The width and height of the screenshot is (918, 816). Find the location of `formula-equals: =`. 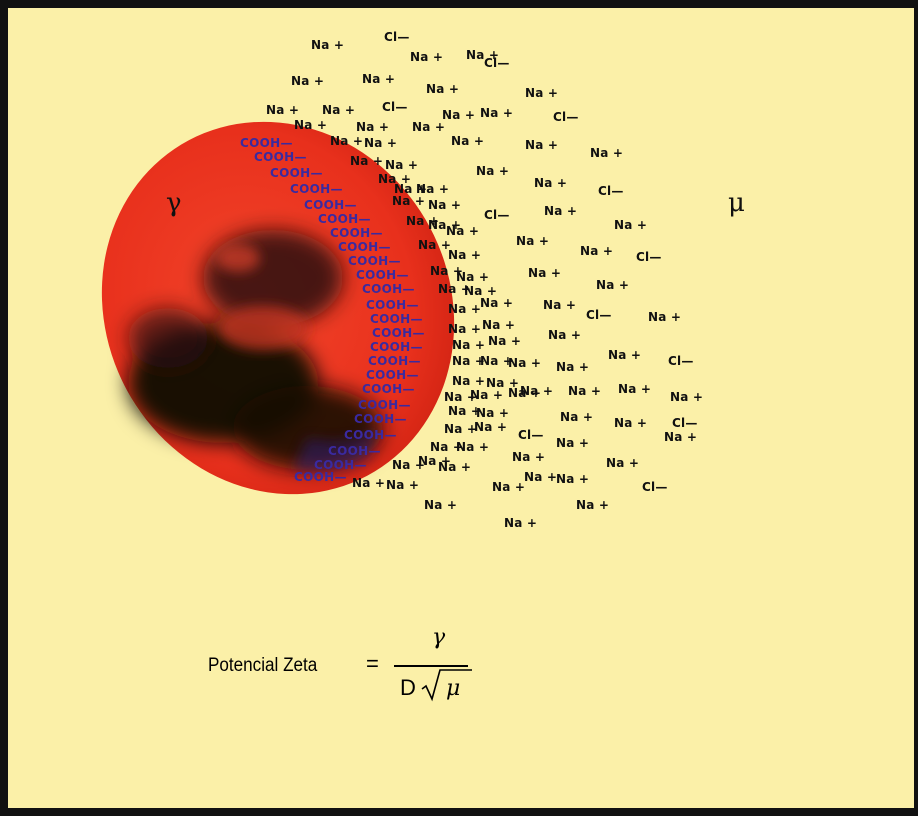

formula-equals: = is located at coordinates (372, 663).